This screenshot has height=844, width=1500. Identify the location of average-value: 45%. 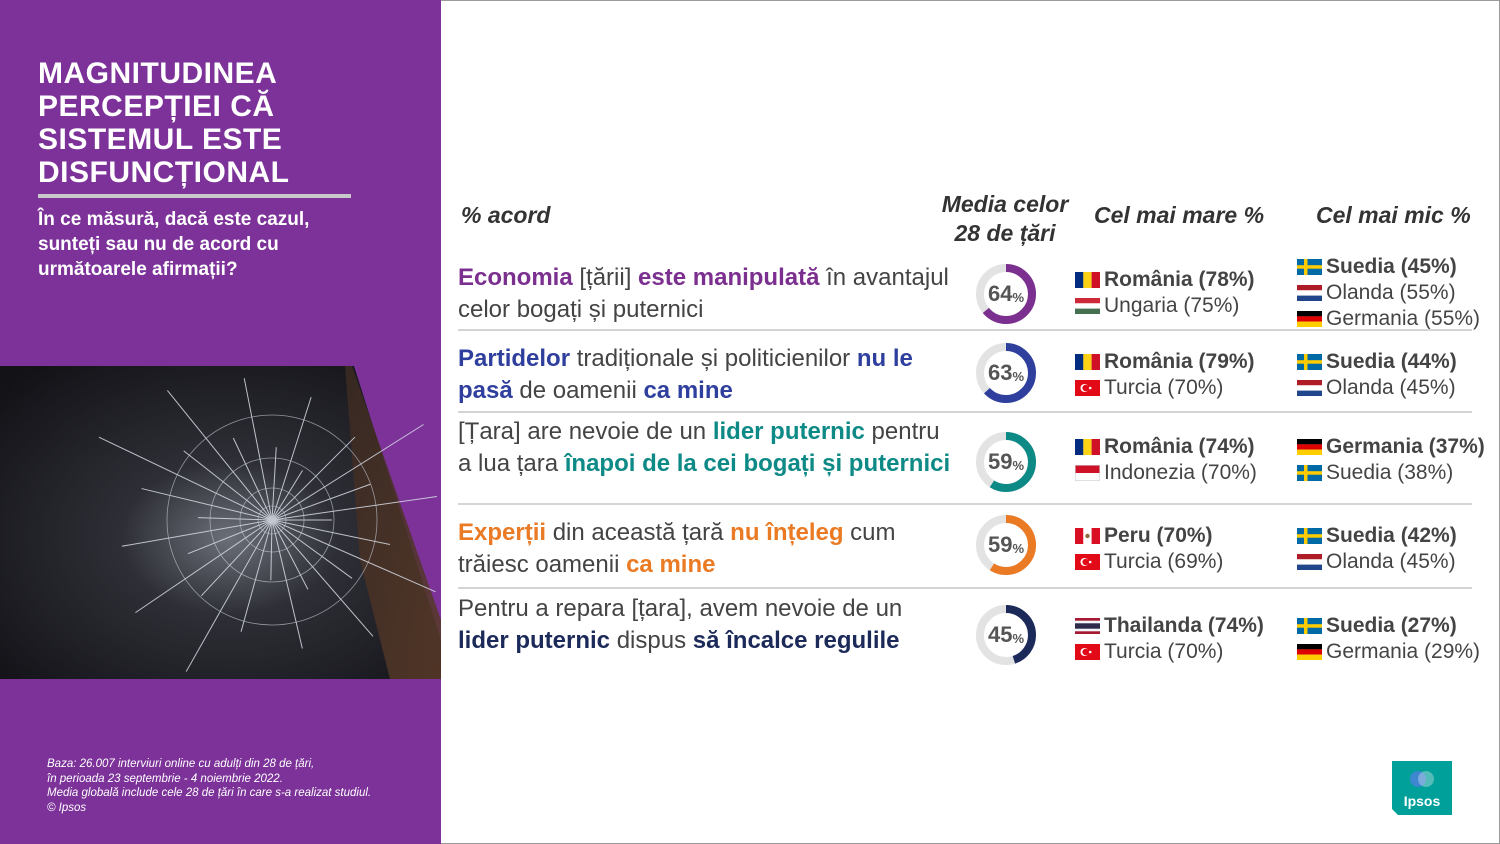
(1006, 635).